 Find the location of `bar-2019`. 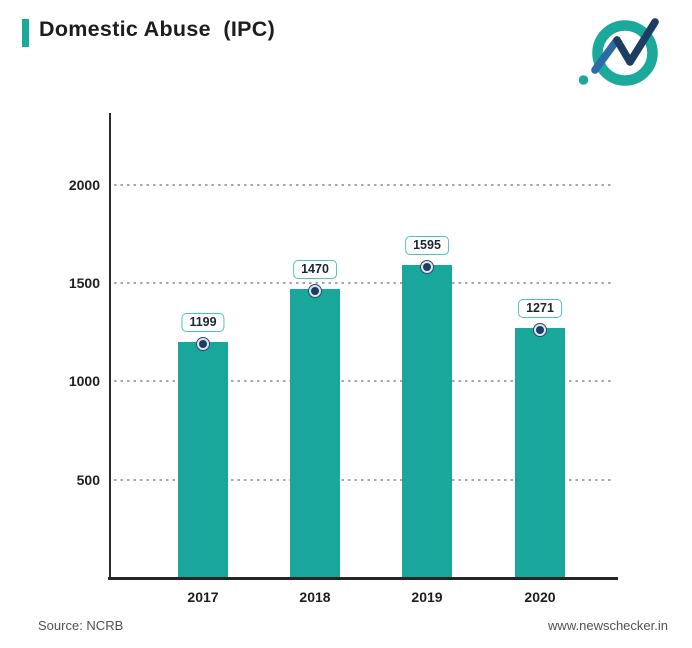

bar-2019 is located at coordinates (427, 421).